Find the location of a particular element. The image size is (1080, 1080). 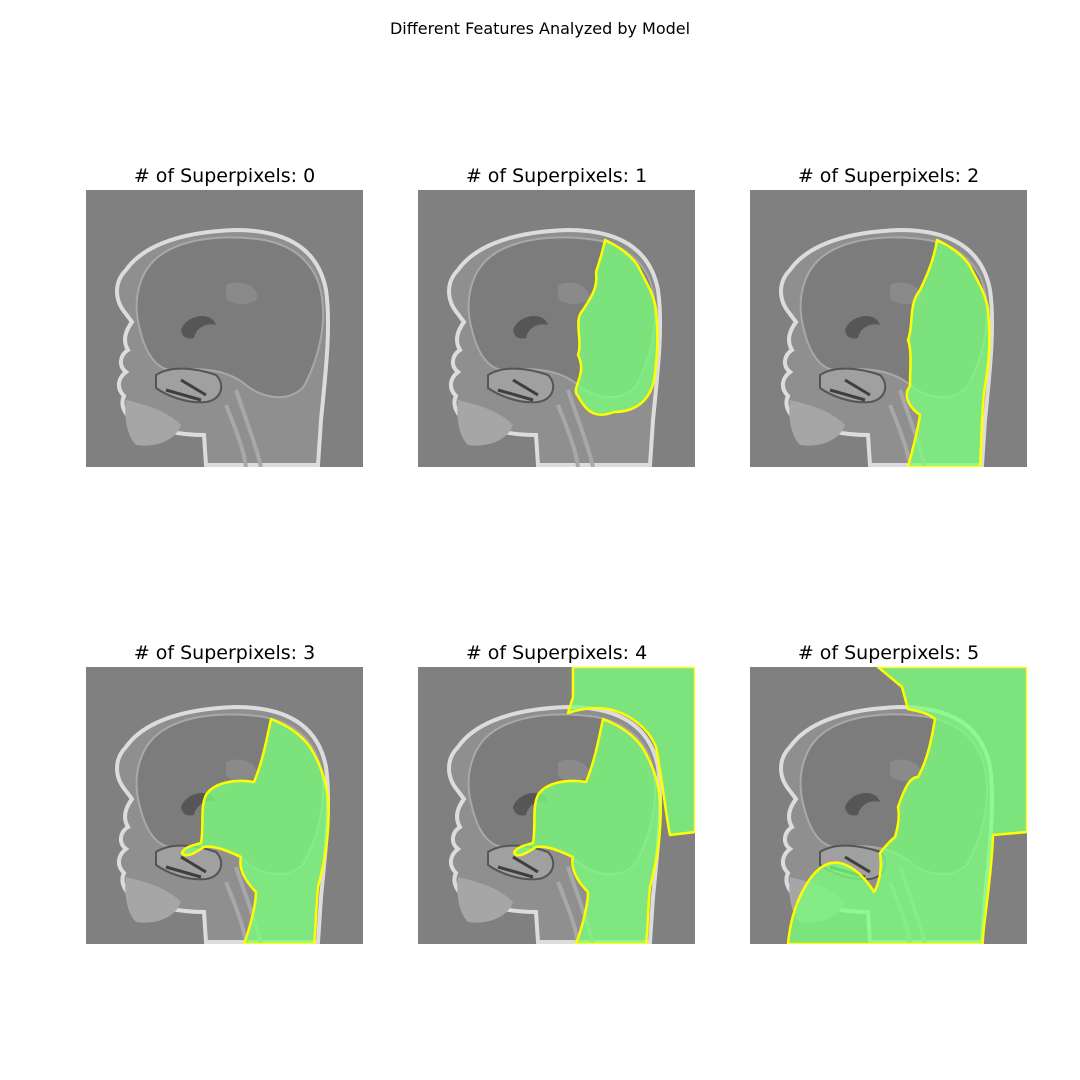

panel-title: # of Superpixels: 4 is located at coordinates (556, 653).